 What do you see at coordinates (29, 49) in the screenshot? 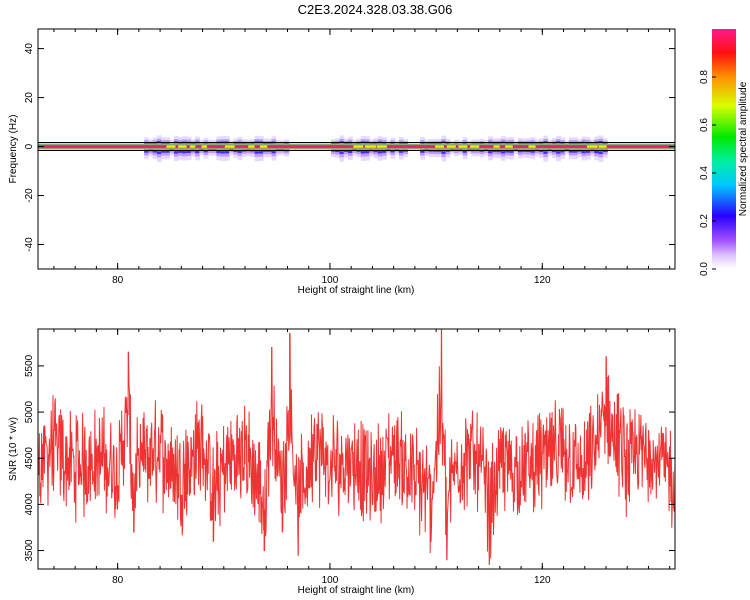
I see `spectrogram-y-tick-label: 40` at bounding box center [29, 49].